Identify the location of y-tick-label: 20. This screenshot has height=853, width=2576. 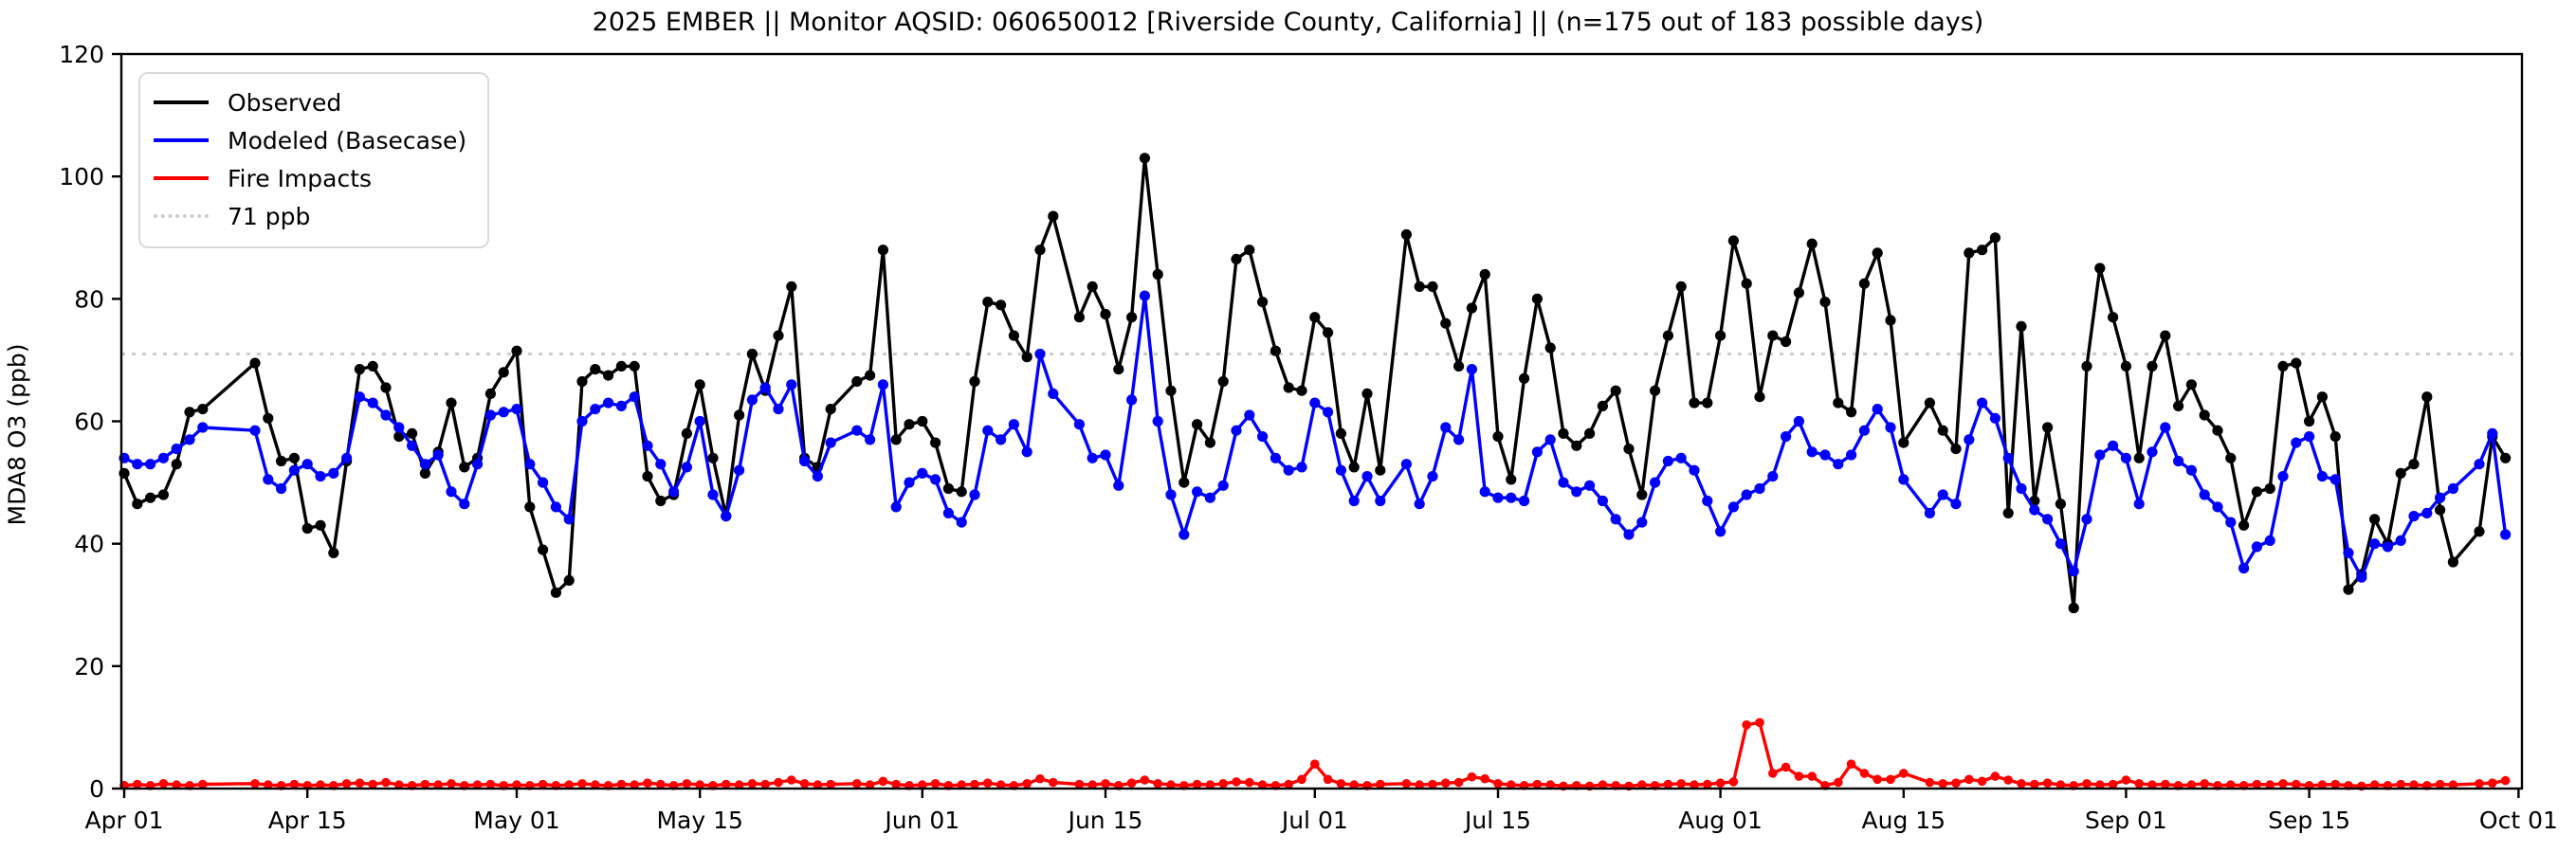
(89, 667).